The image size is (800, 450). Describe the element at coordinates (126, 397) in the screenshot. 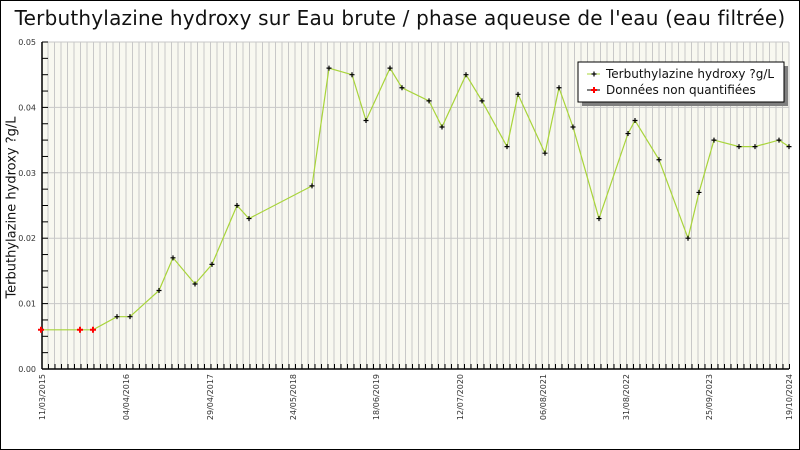

I see `x-tick-label: 04/04/2016` at that location.